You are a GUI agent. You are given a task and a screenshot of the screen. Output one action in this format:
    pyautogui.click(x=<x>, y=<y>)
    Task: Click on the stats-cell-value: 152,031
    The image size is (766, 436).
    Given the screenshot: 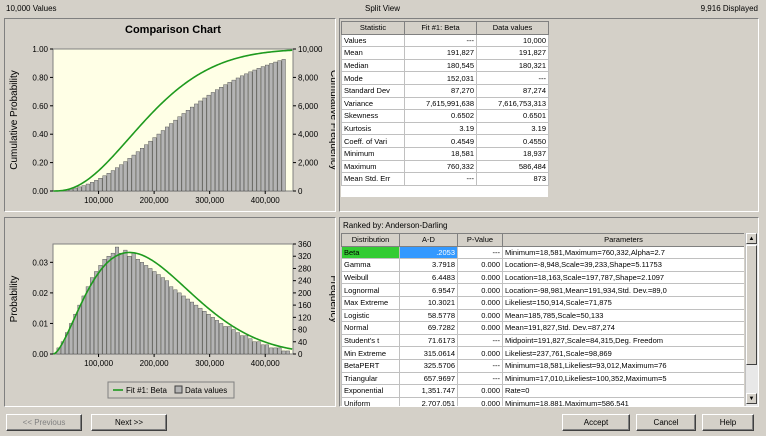 What is the action you would take?
    pyautogui.click(x=440, y=78)
    